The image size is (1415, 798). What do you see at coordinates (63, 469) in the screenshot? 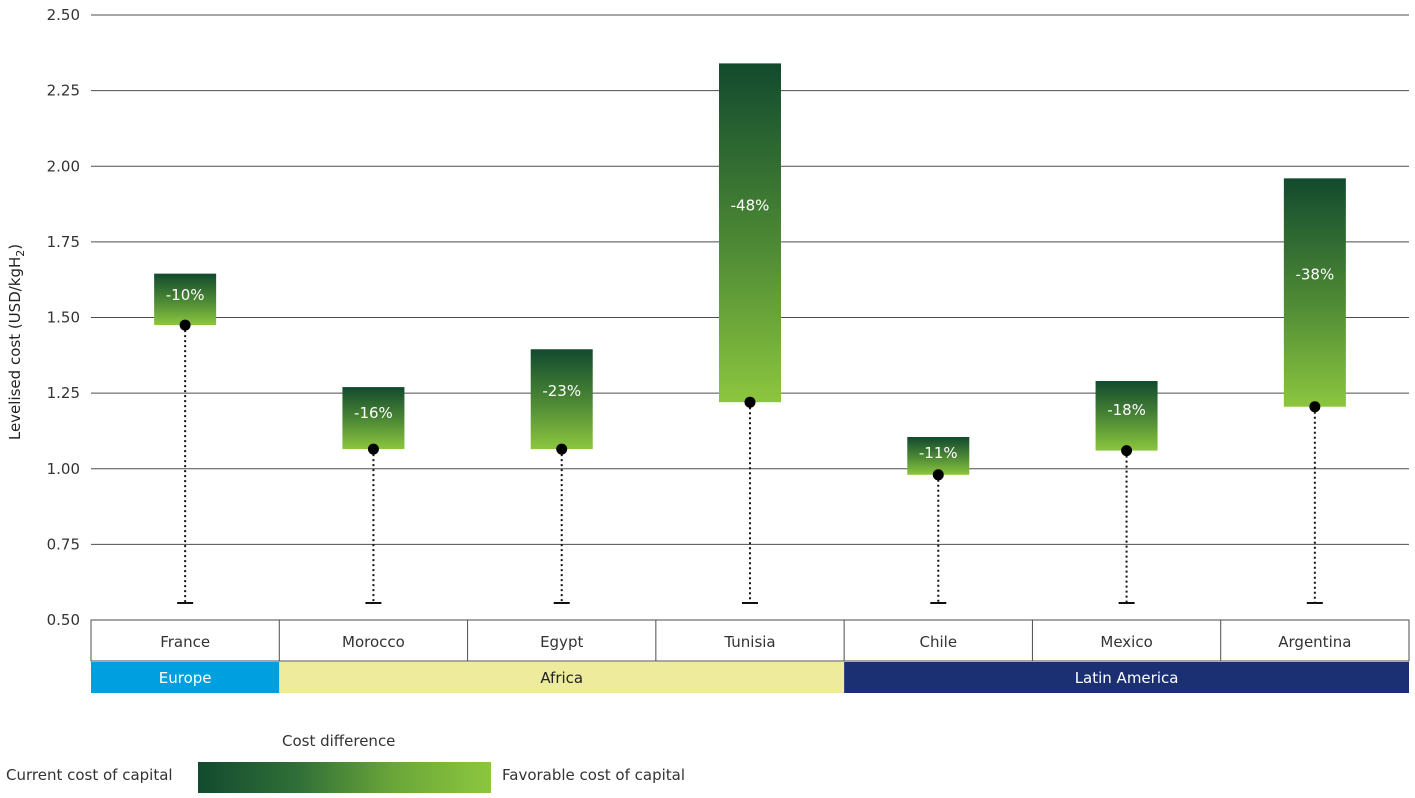
I see `y-tick-label: 1.00` at bounding box center [63, 469].